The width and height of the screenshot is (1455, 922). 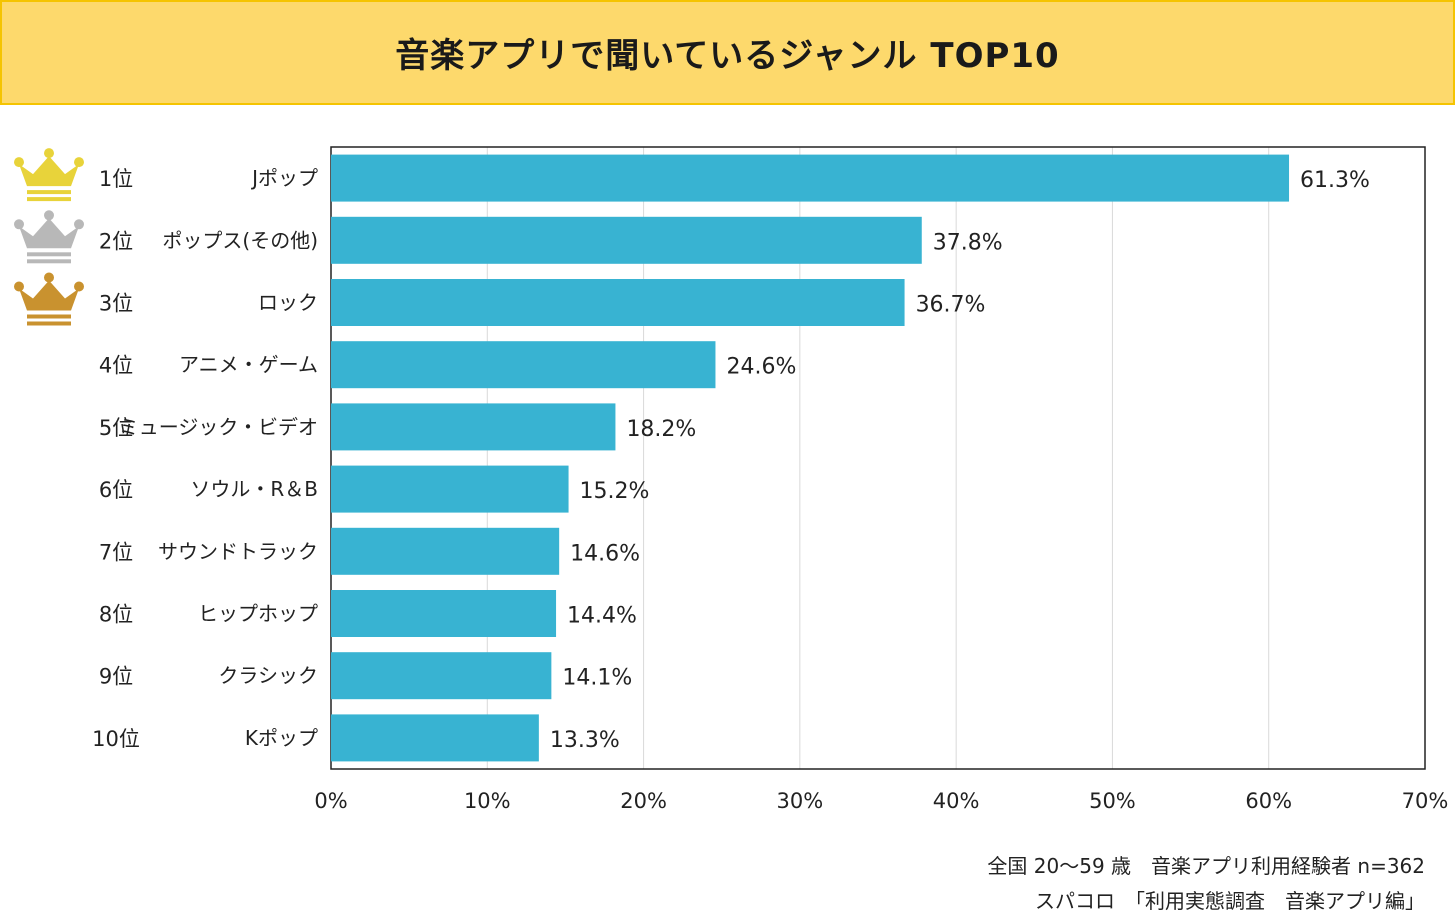 I want to click on rank-label: 8位, so click(x=116, y=615).